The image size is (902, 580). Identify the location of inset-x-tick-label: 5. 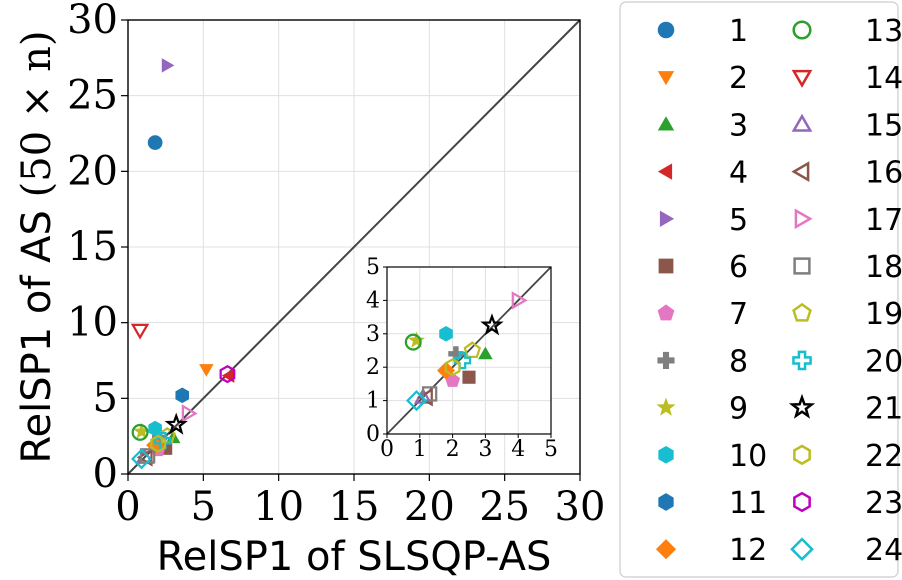
(551, 449).